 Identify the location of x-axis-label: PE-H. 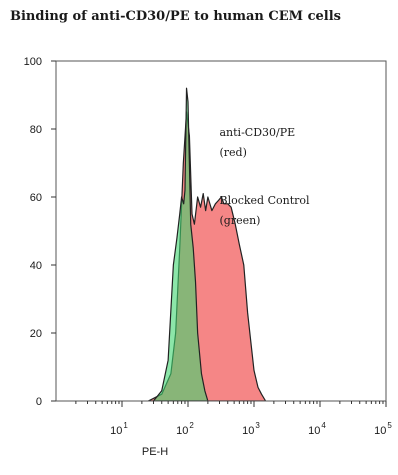
(155, 452).